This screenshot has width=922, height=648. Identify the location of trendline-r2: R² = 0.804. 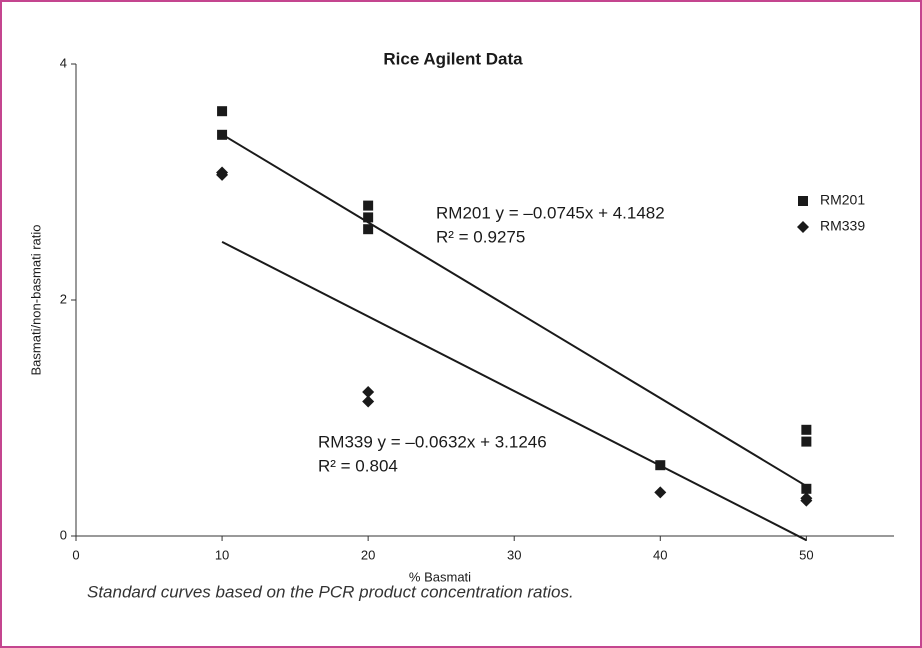
(358, 465).